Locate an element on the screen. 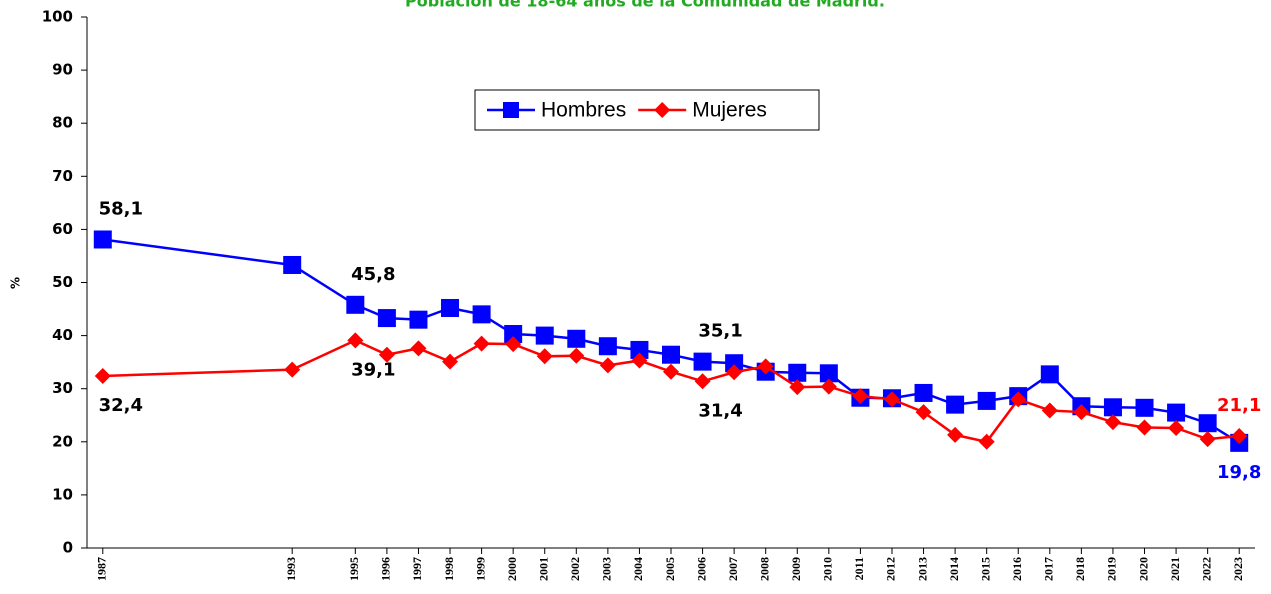  x-tick-label: 2014 is located at coordinates (954, 569).